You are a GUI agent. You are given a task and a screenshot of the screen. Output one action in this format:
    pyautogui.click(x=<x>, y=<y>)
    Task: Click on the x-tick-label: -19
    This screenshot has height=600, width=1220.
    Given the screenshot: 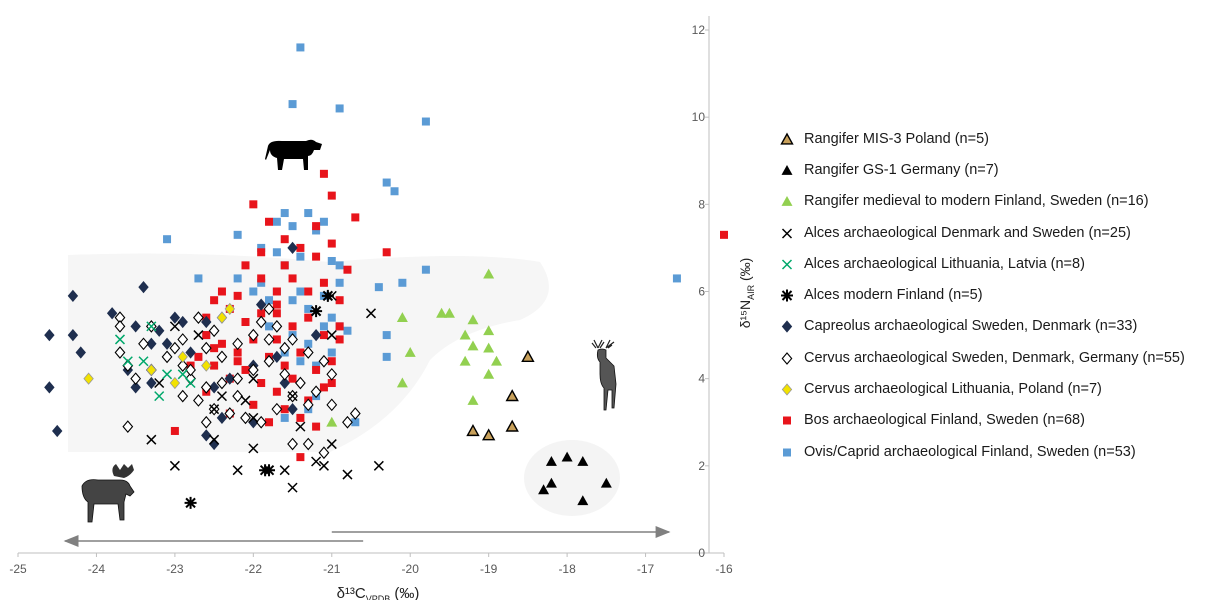 What is the action you would take?
    pyautogui.click(x=489, y=569)
    